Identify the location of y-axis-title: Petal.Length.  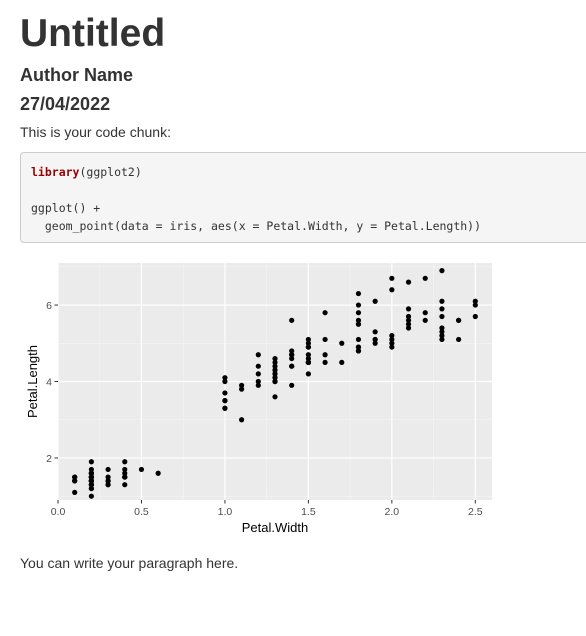
(32, 381).